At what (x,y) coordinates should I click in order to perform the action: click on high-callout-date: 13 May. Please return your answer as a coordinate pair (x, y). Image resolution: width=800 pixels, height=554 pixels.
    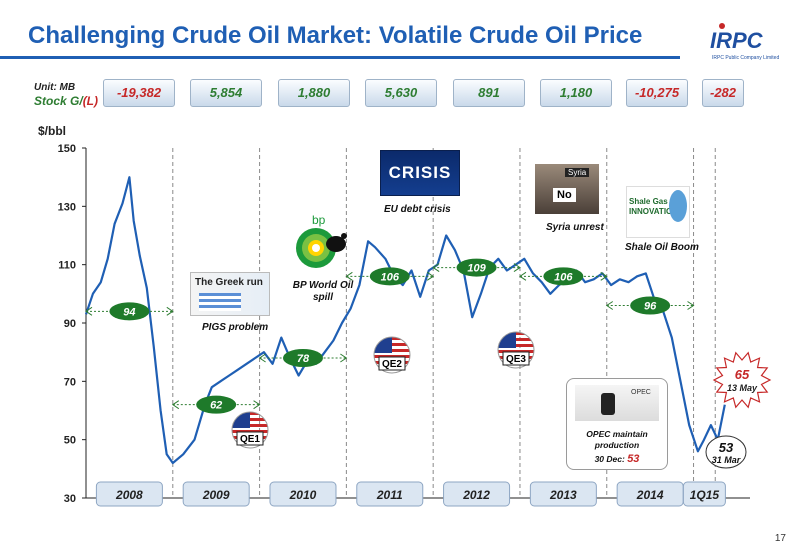
    Looking at the image, I should click on (742, 388).